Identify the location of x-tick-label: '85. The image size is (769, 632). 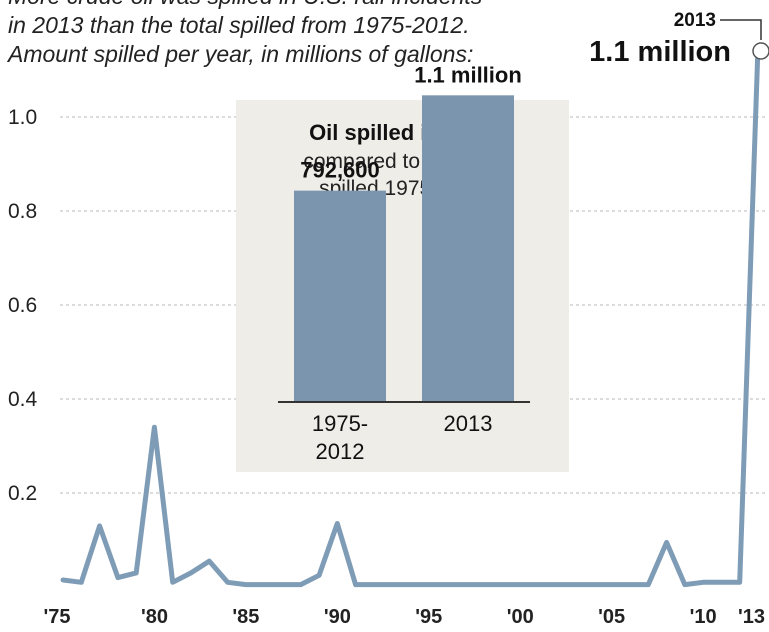
(245, 617).